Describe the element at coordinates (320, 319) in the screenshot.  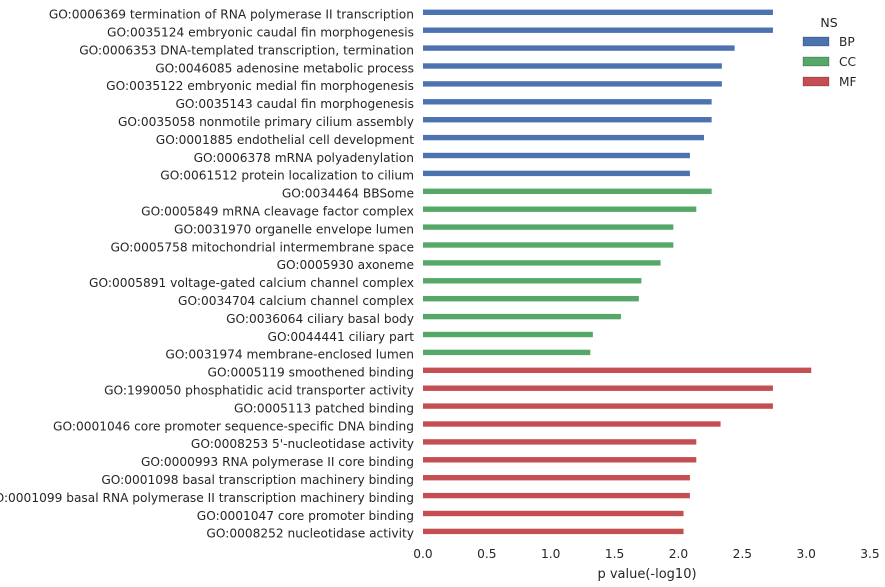
I see `category-label: GO:0036064 ciliary basal body` at that location.